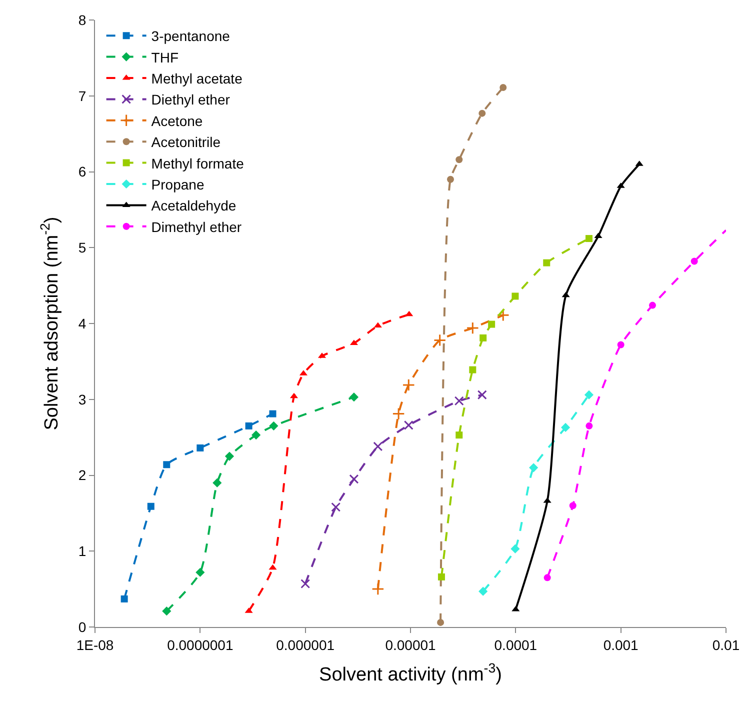 This screenshot has width=752, height=707. What do you see at coordinates (190, 100) in the screenshot?
I see `legend-label: Diethyl ether` at bounding box center [190, 100].